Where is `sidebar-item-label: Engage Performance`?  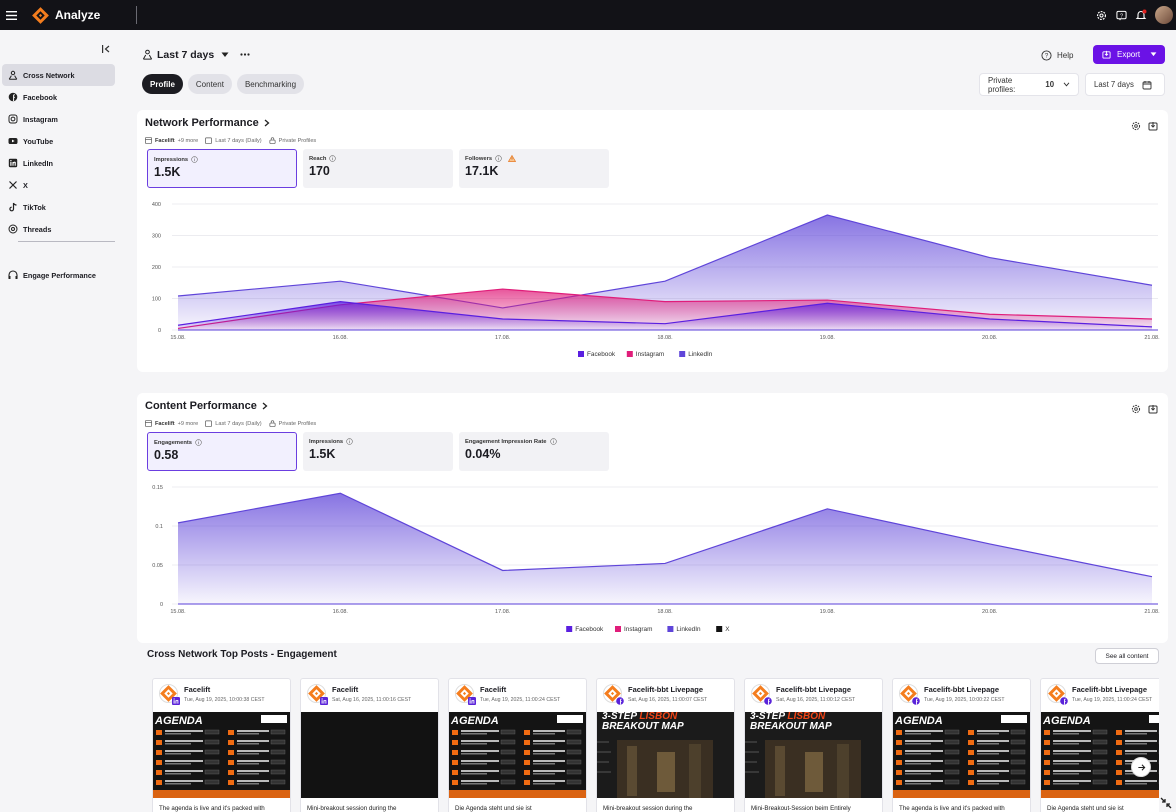 sidebar-item-label: Engage Performance is located at coordinates (59, 275).